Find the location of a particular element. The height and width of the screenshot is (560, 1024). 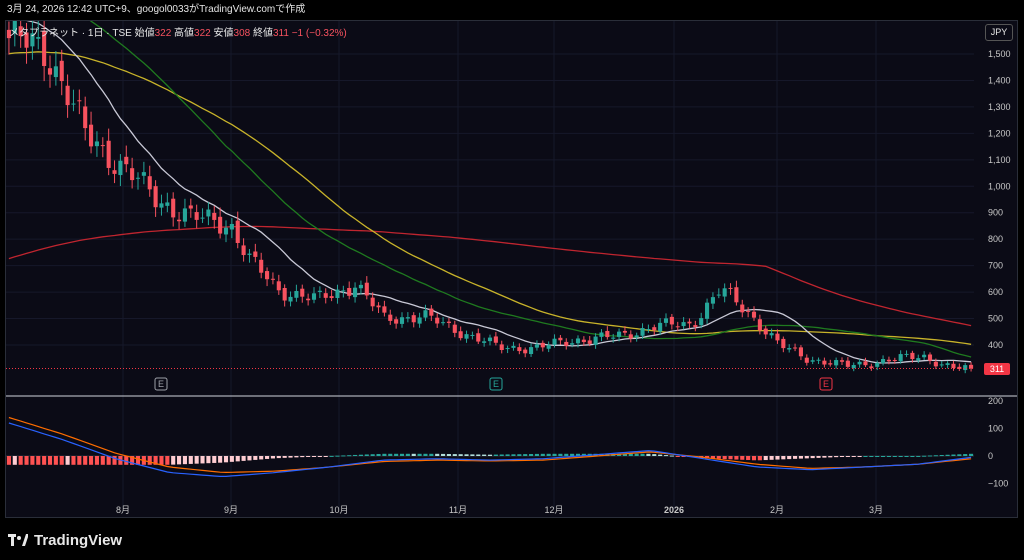

price-axis-label: 1,100 is located at coordinates (999, 160).